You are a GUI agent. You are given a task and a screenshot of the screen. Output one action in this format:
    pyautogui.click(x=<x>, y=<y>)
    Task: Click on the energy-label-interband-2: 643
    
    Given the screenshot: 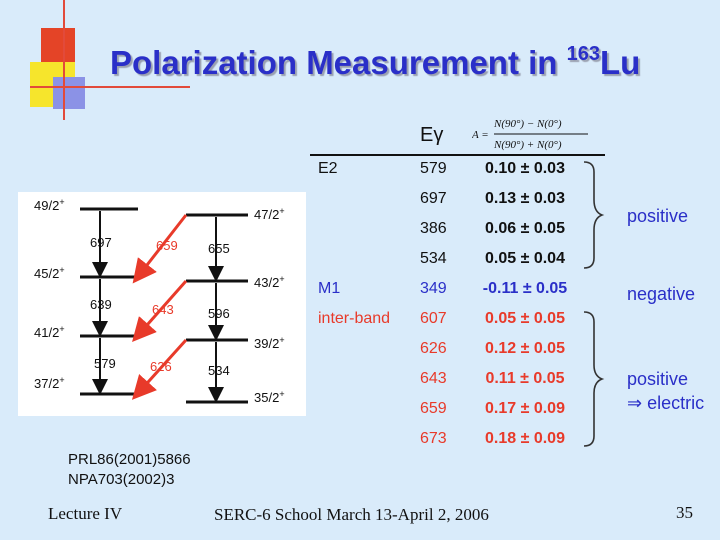 What is the action you would take?
    pyautogui.click(x=163, y=309)
    